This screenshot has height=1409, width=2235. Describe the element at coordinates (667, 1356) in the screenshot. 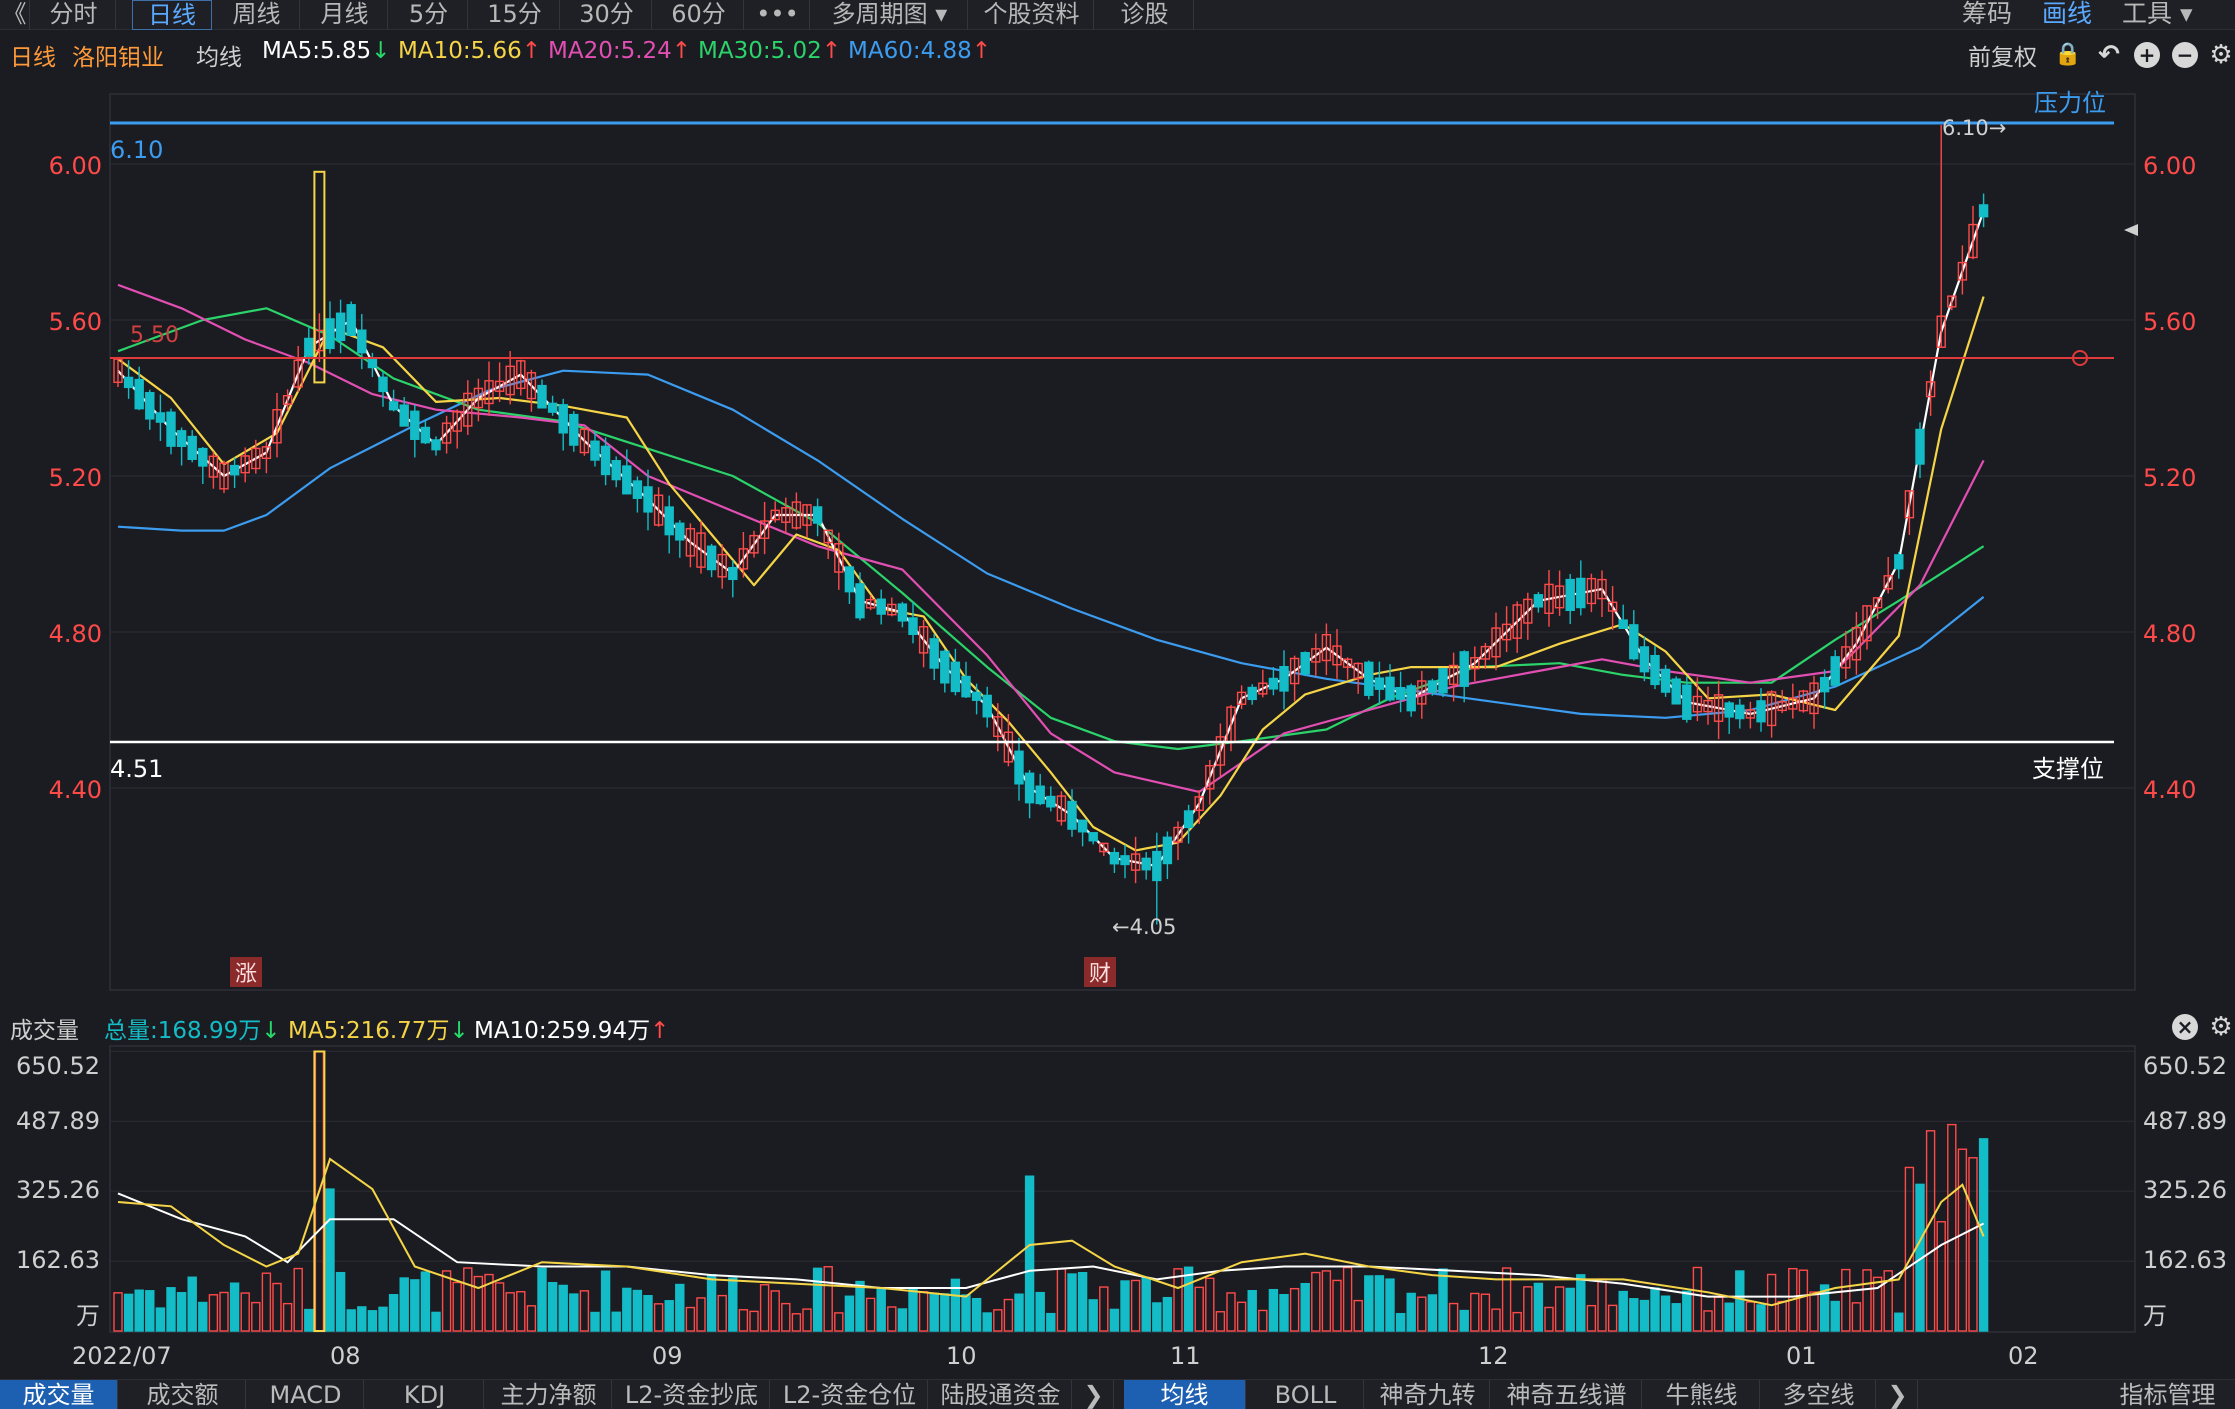

I see `date-tick-label: 09` at that location.